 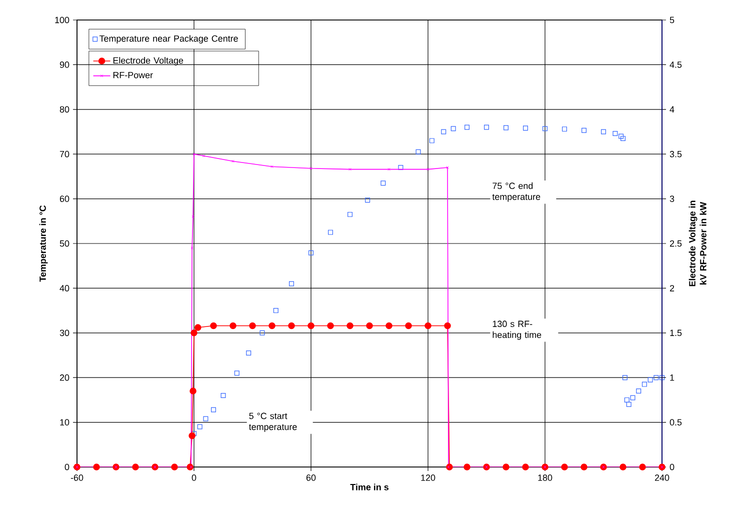 What do you see at coordinates (517, 330) in the screenshot?
I see `annotation: 130 s RF-heating time` at bounding box center [517, 330].